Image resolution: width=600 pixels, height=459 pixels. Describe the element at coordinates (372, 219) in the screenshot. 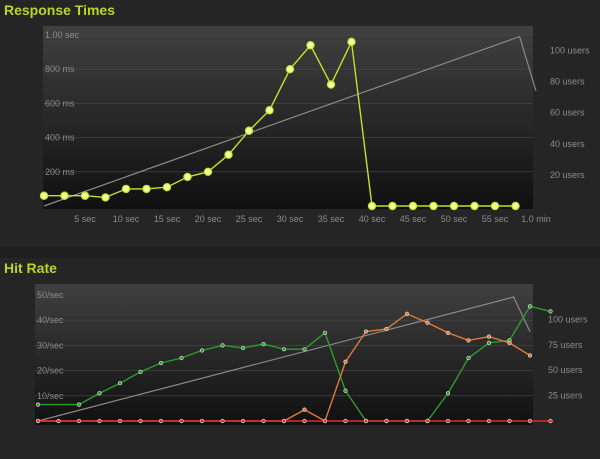

I see `x-tick-label: 40 sec` at that location.